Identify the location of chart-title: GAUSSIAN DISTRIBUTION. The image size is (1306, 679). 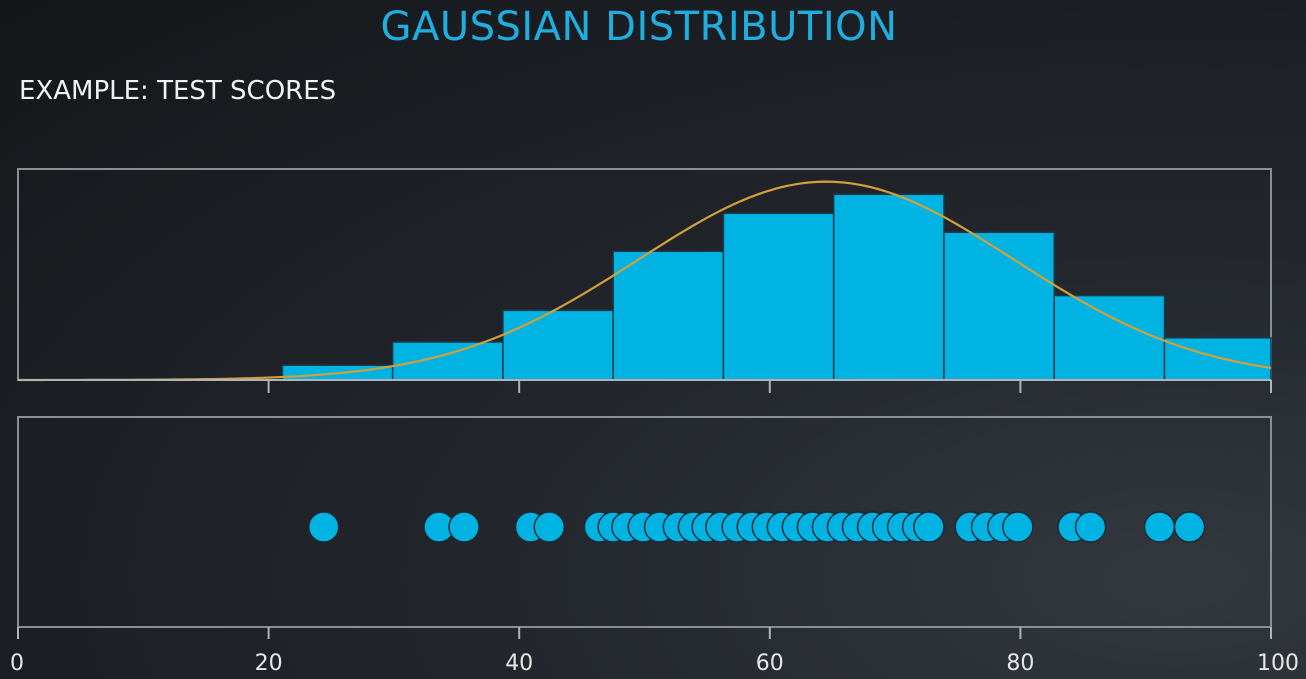
(639, 27).